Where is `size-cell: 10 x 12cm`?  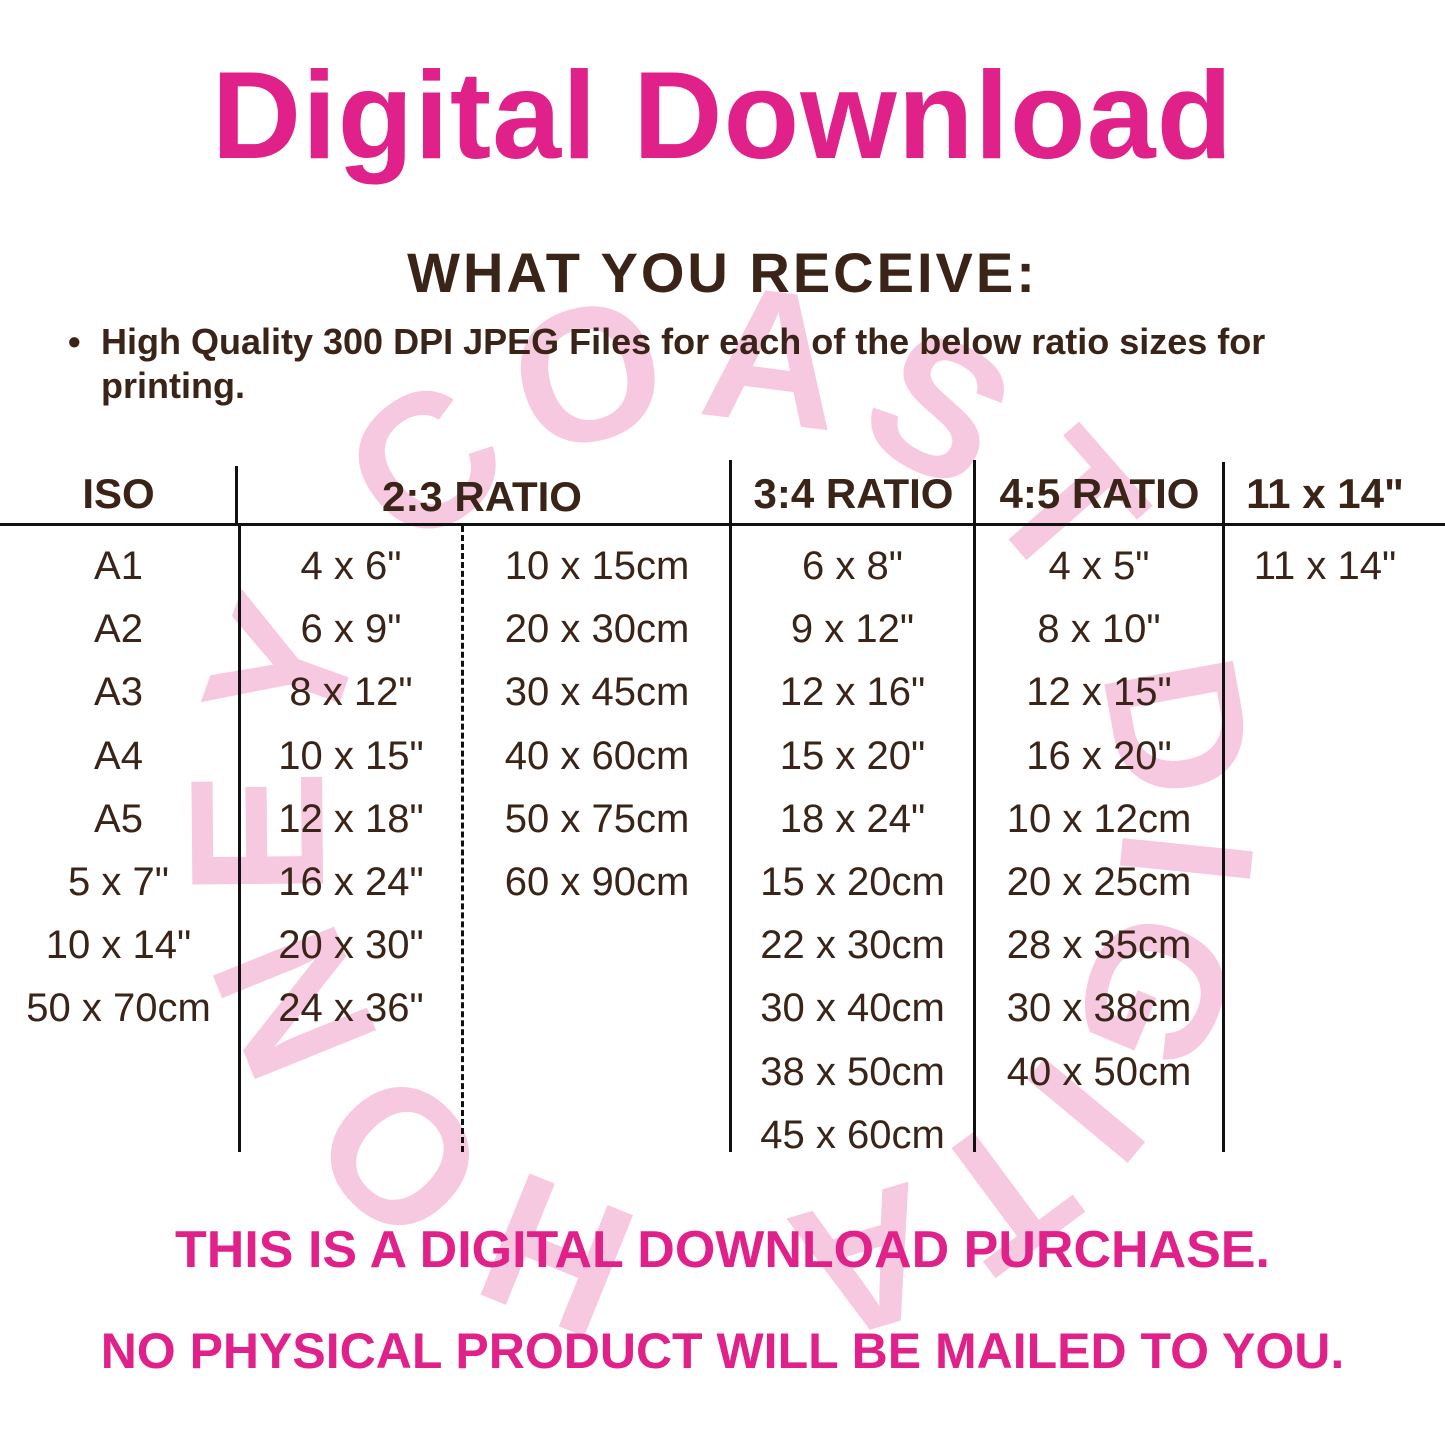 size-cell: 10 x 12cm is located at coordinates (1099, 818).